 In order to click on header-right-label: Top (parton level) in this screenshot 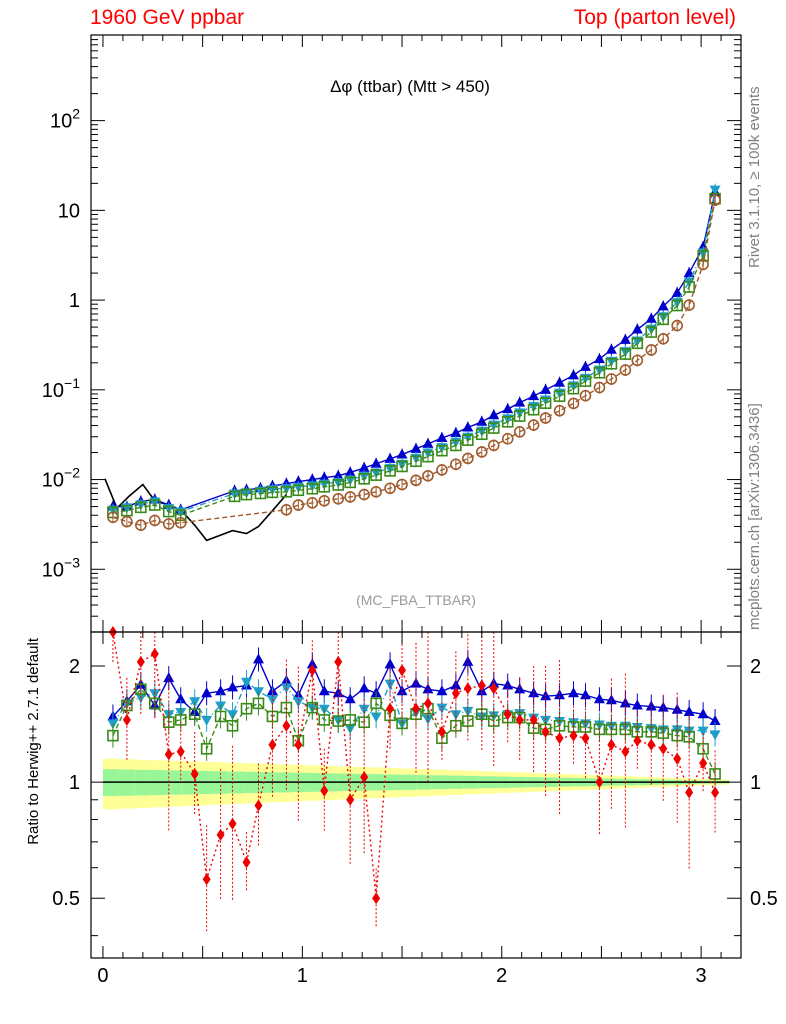, I will do `click(654, 17)`.